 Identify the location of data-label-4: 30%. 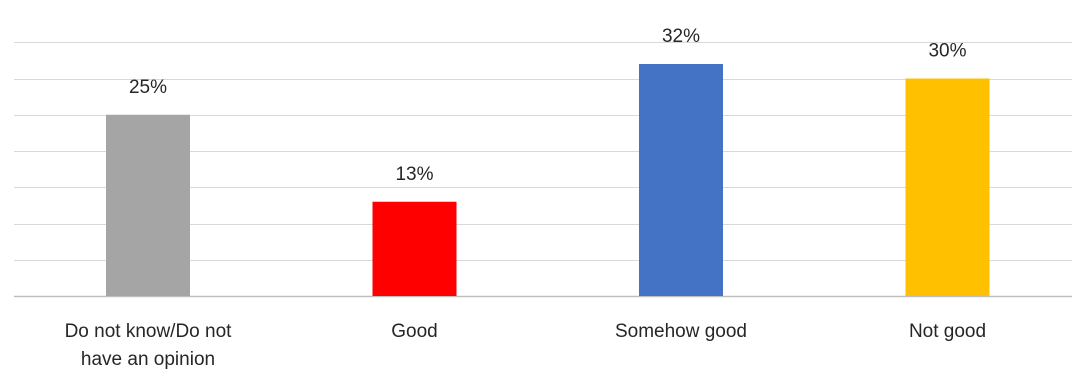
(947, 51).